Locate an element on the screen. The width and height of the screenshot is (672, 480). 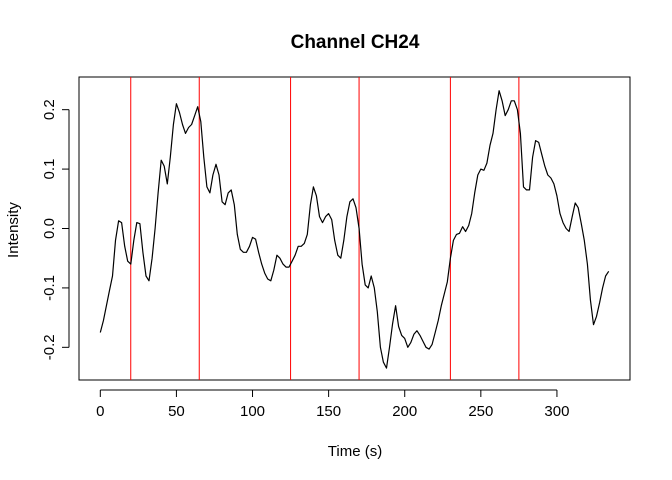
x-axis: 0 50 100 150 200 250 300 is located at coordinates (332, 404).